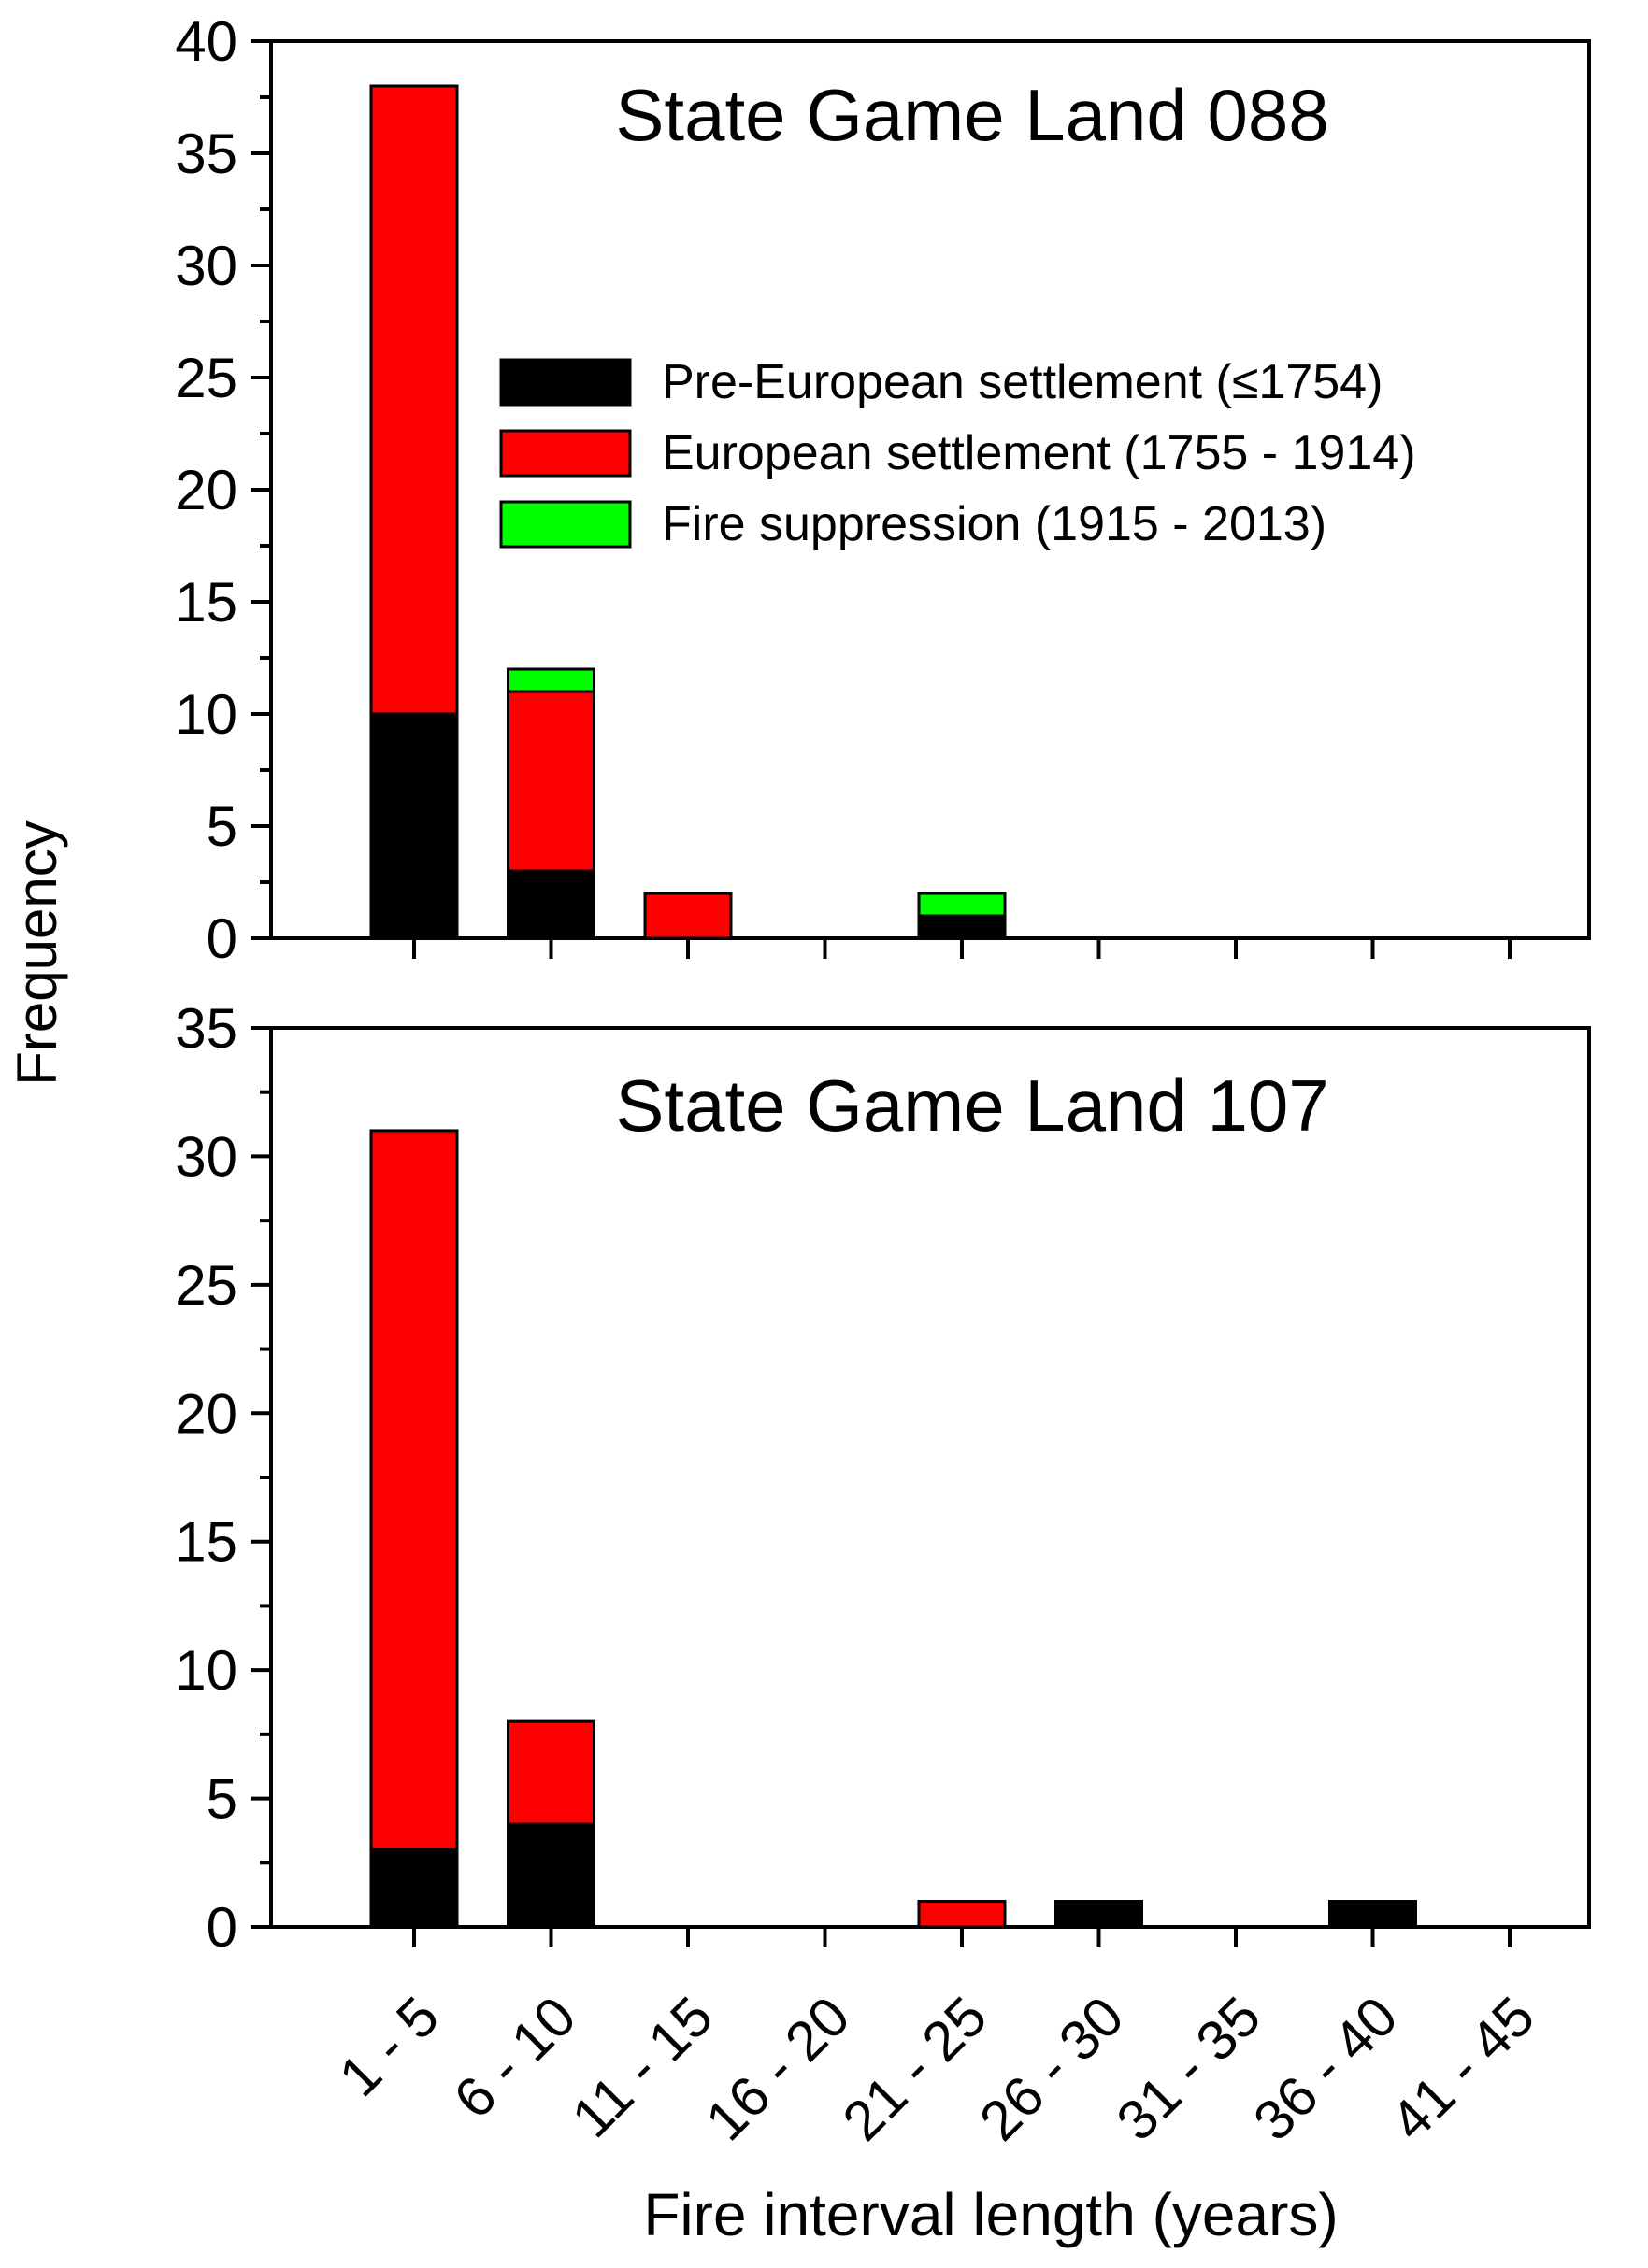  I want to click on y-axis-ticks: 0 5 10 15 20 25 30 35, so click(223, 1478).